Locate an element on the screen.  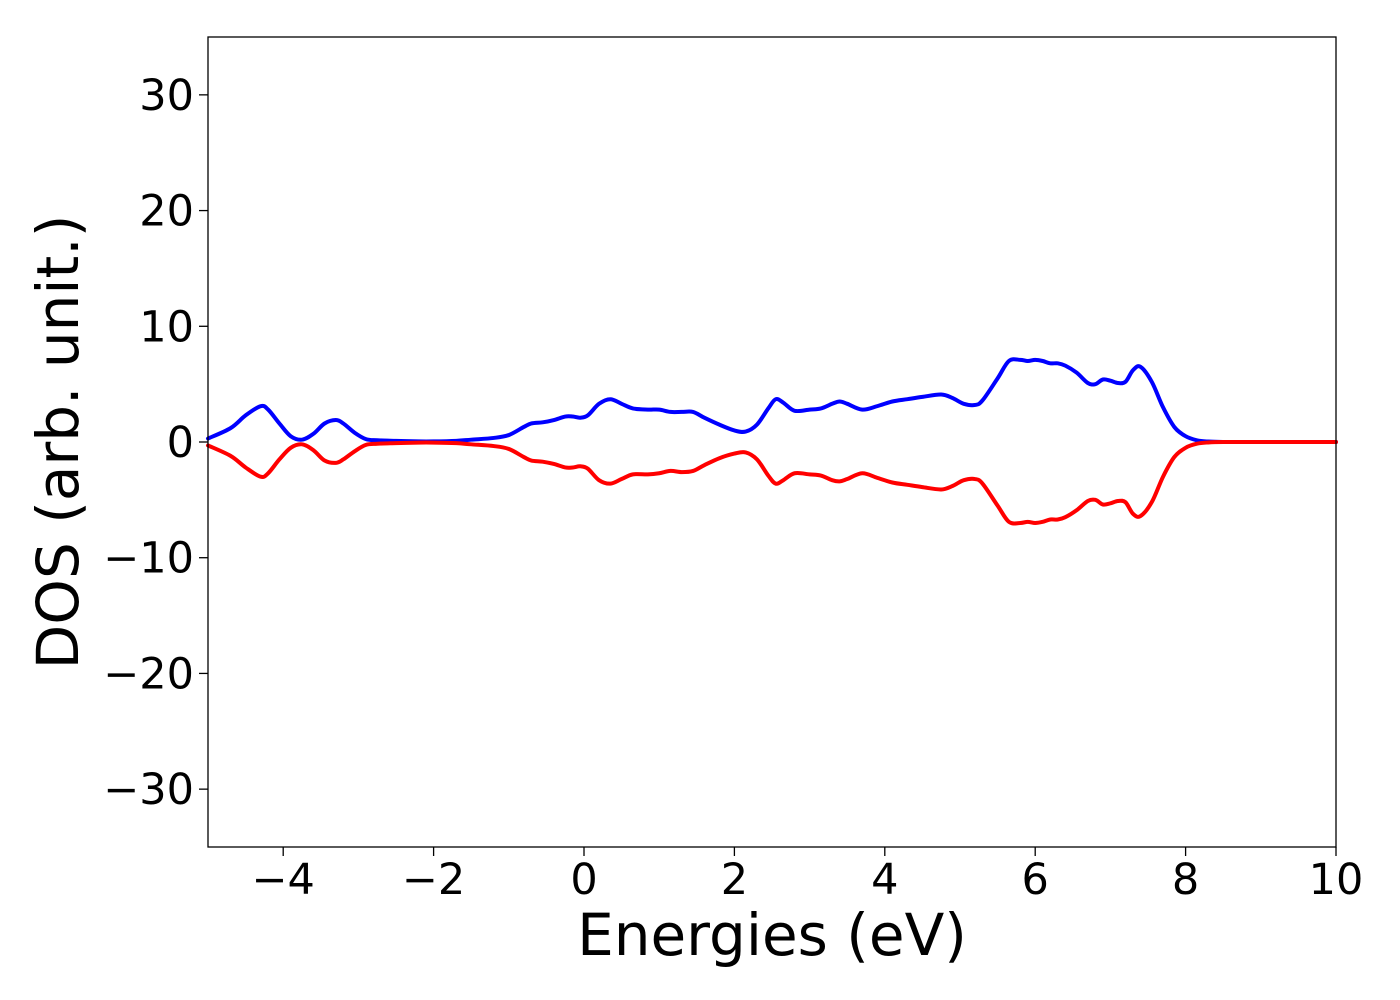
y-axis-label: DOS (arb. unit.) is located at coordinates (58, 442).